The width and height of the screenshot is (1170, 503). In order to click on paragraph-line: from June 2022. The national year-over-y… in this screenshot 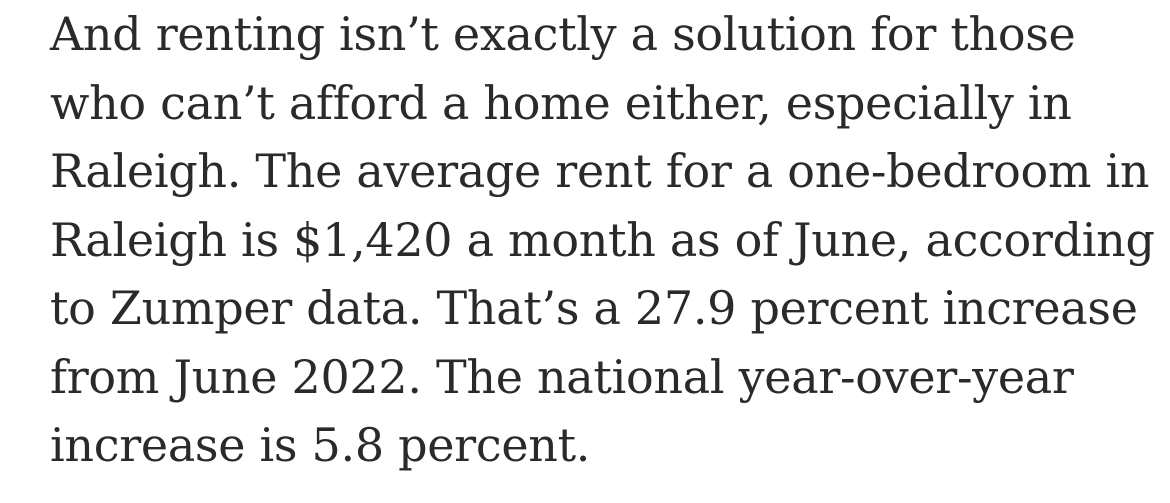, I will do `click(562, 376)`.